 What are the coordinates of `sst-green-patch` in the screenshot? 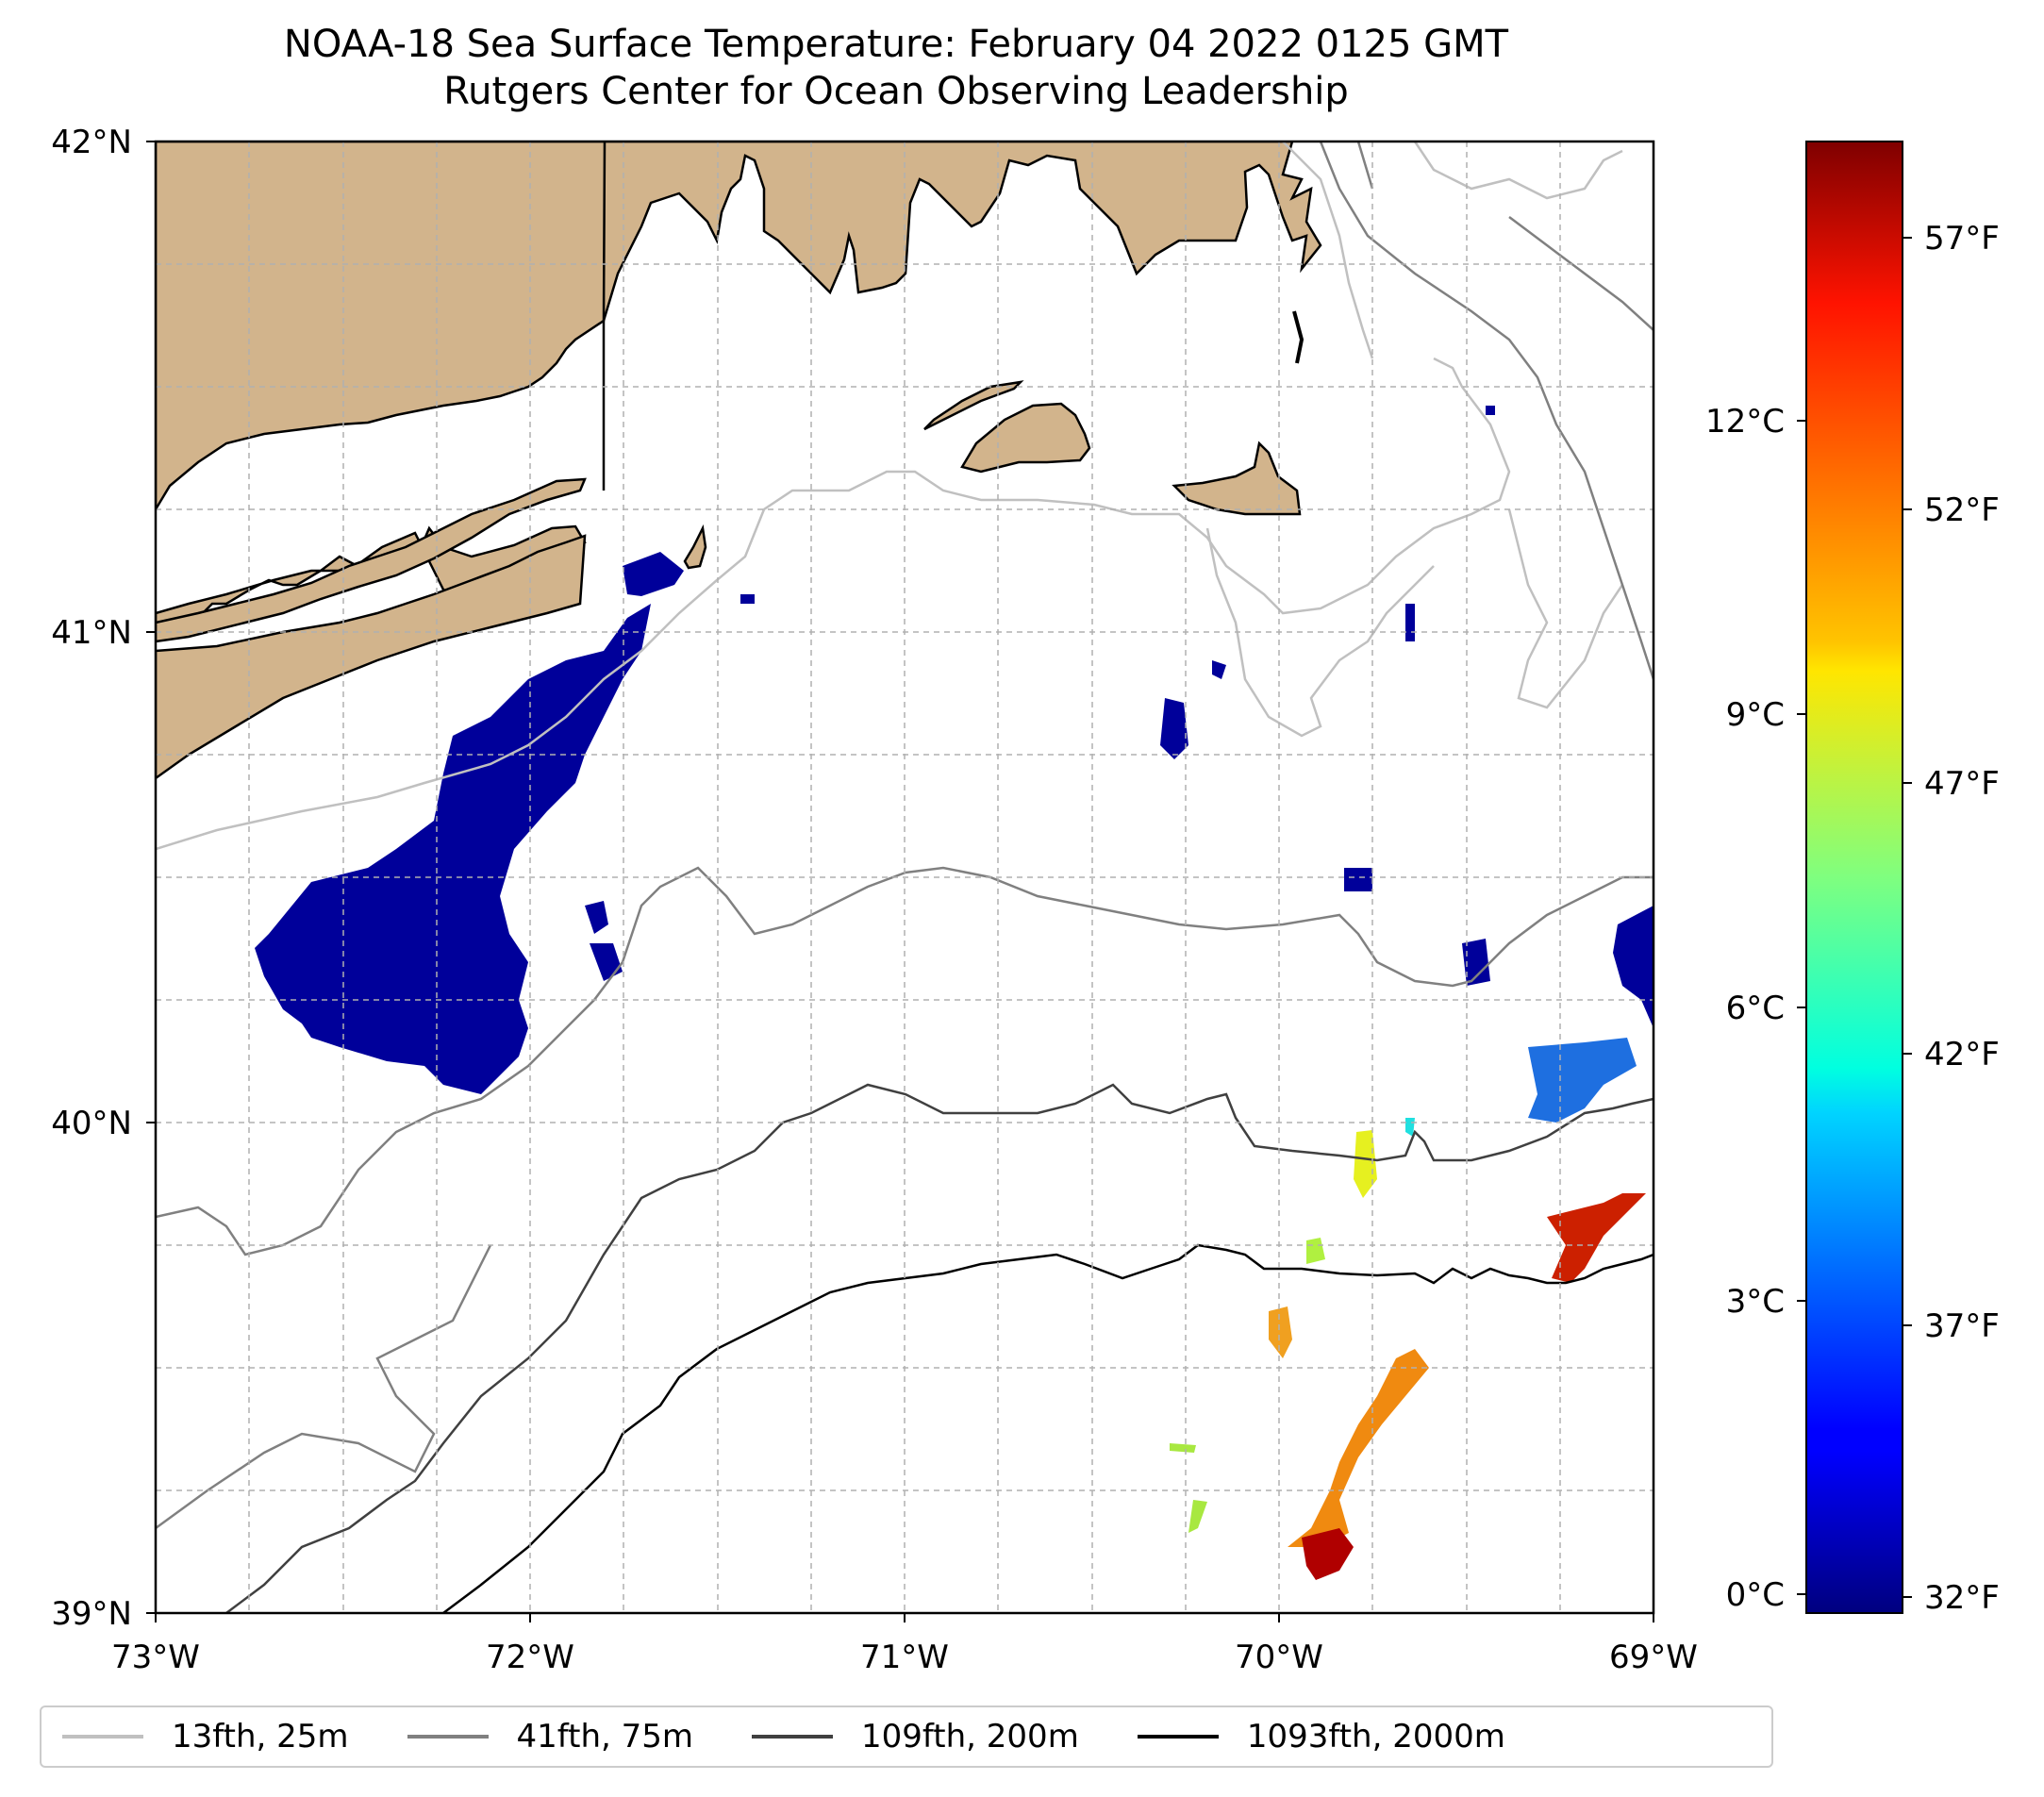 It's located at (1316, 1251).